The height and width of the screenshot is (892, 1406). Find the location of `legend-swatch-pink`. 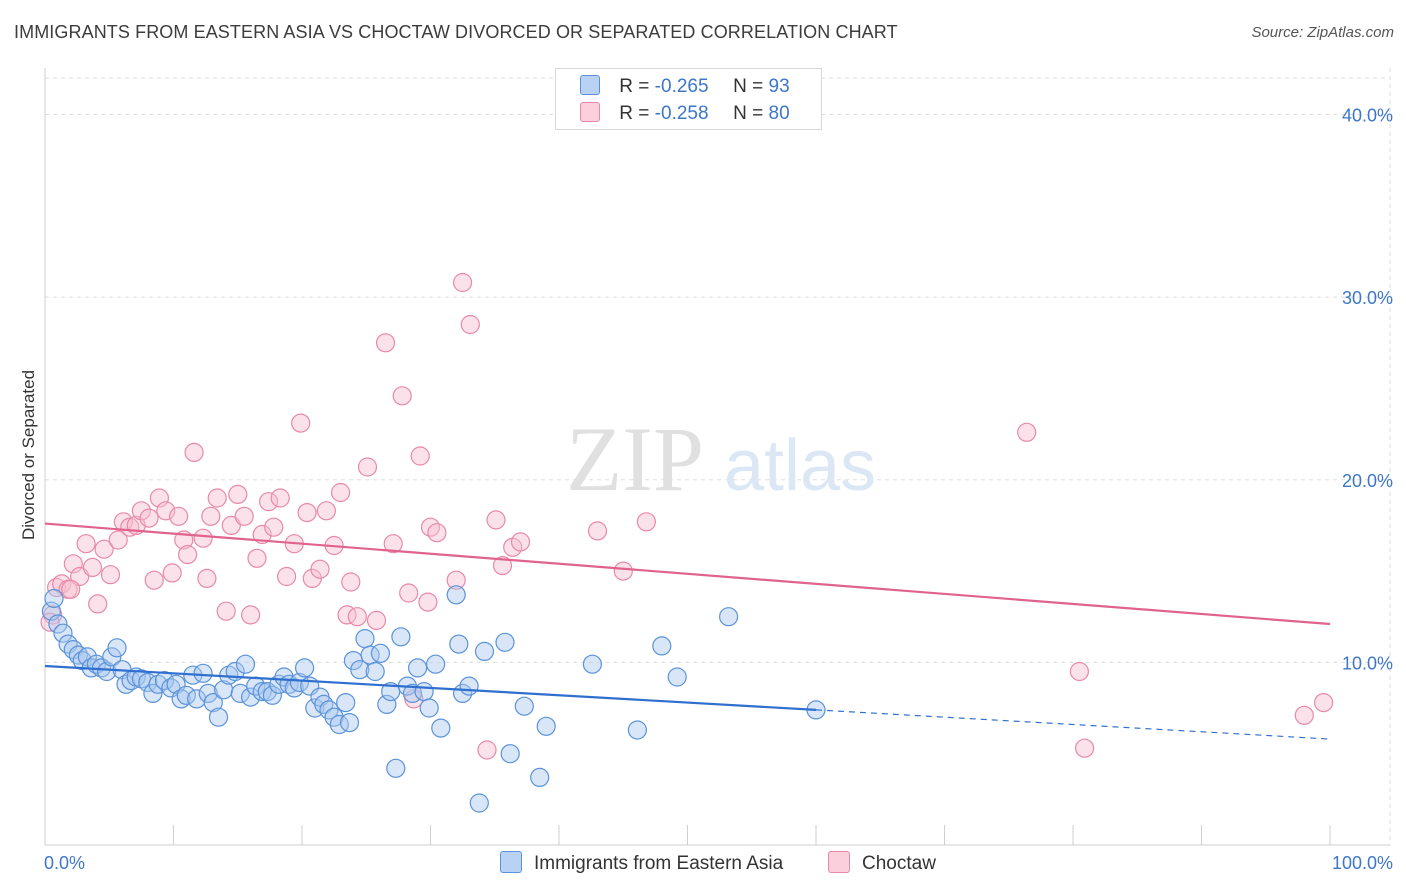

legend-swatch-pink is located at coordinates (590, 112).